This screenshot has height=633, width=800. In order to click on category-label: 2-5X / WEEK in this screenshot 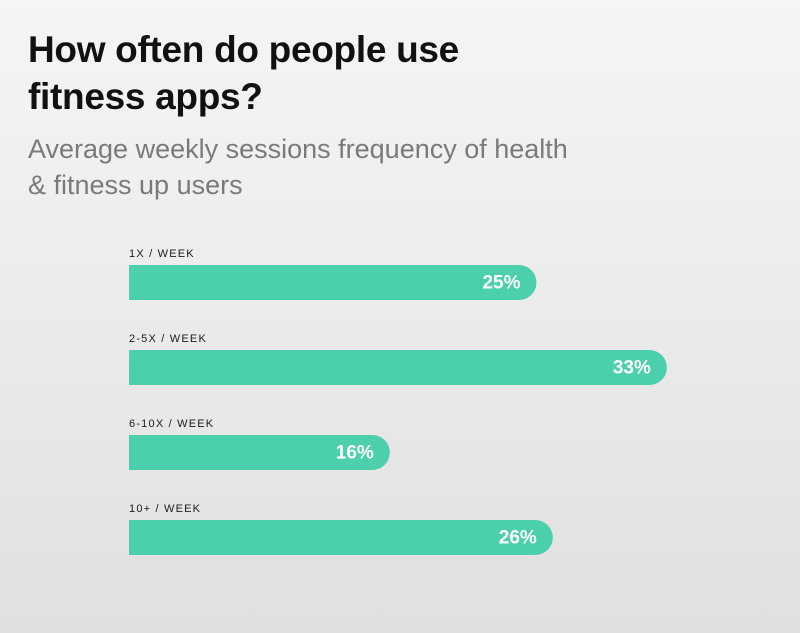, I will do `click(168, 339)`.